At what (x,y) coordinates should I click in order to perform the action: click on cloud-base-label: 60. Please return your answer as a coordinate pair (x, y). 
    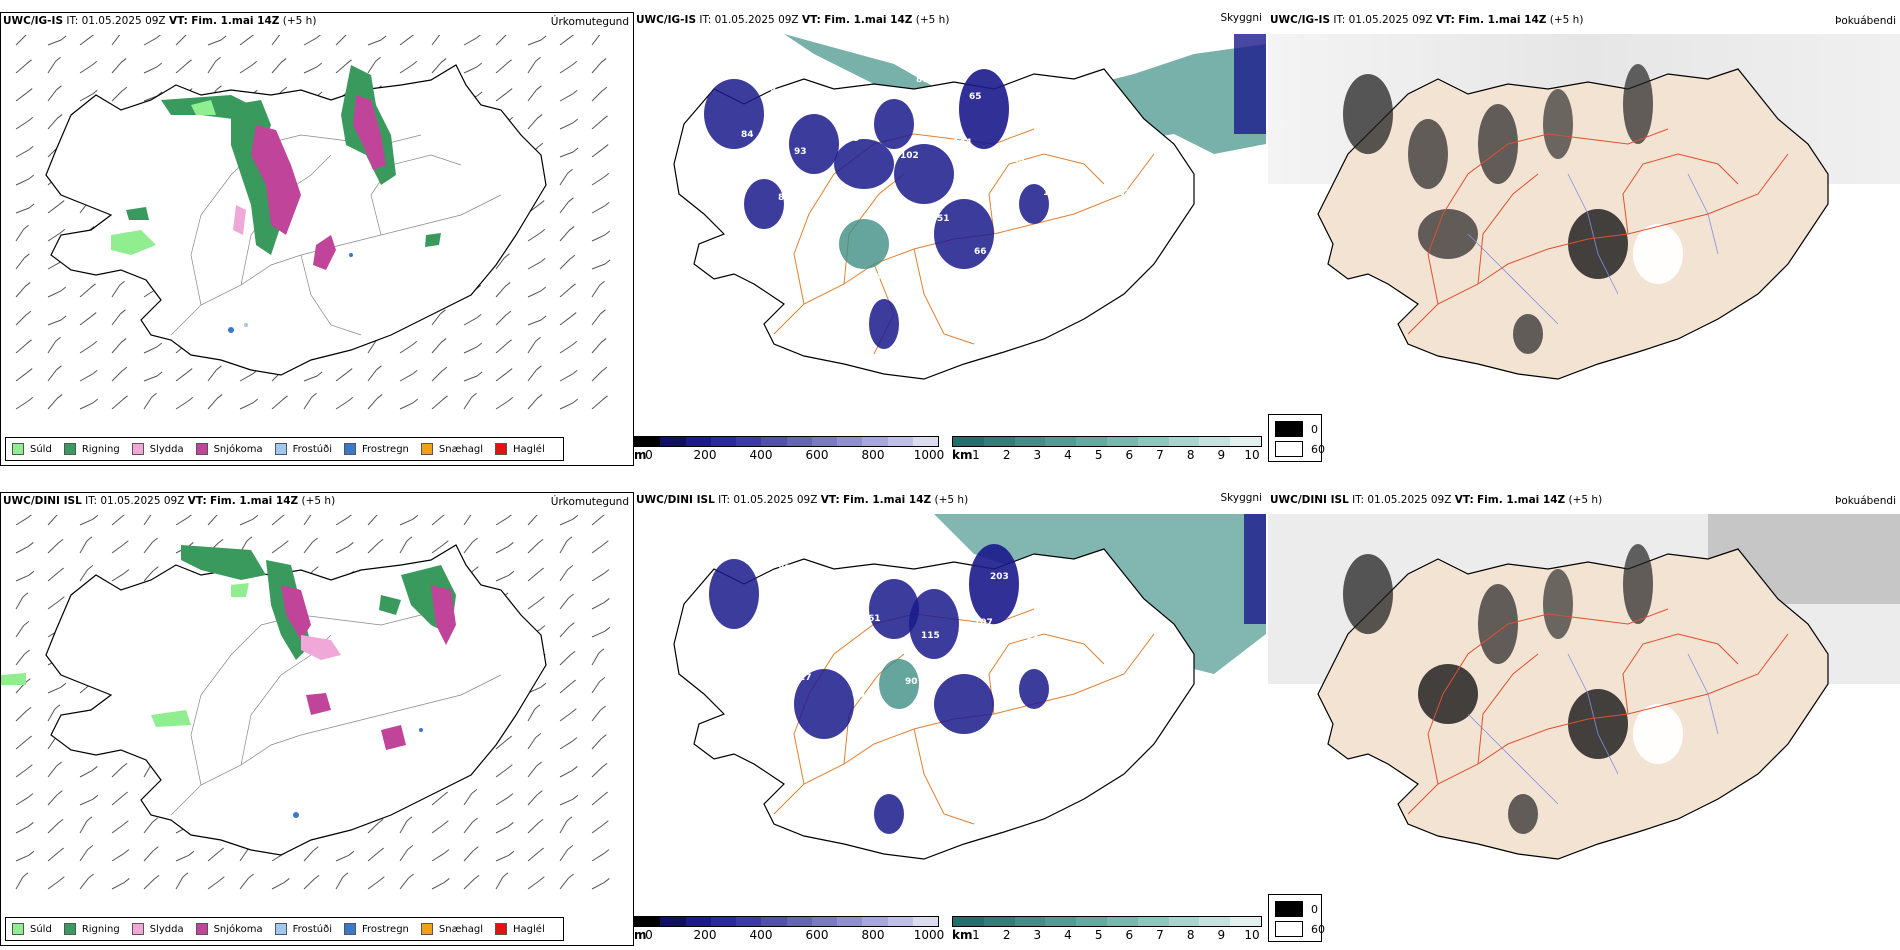
    Looking at the image, I should click on (1033, 640).